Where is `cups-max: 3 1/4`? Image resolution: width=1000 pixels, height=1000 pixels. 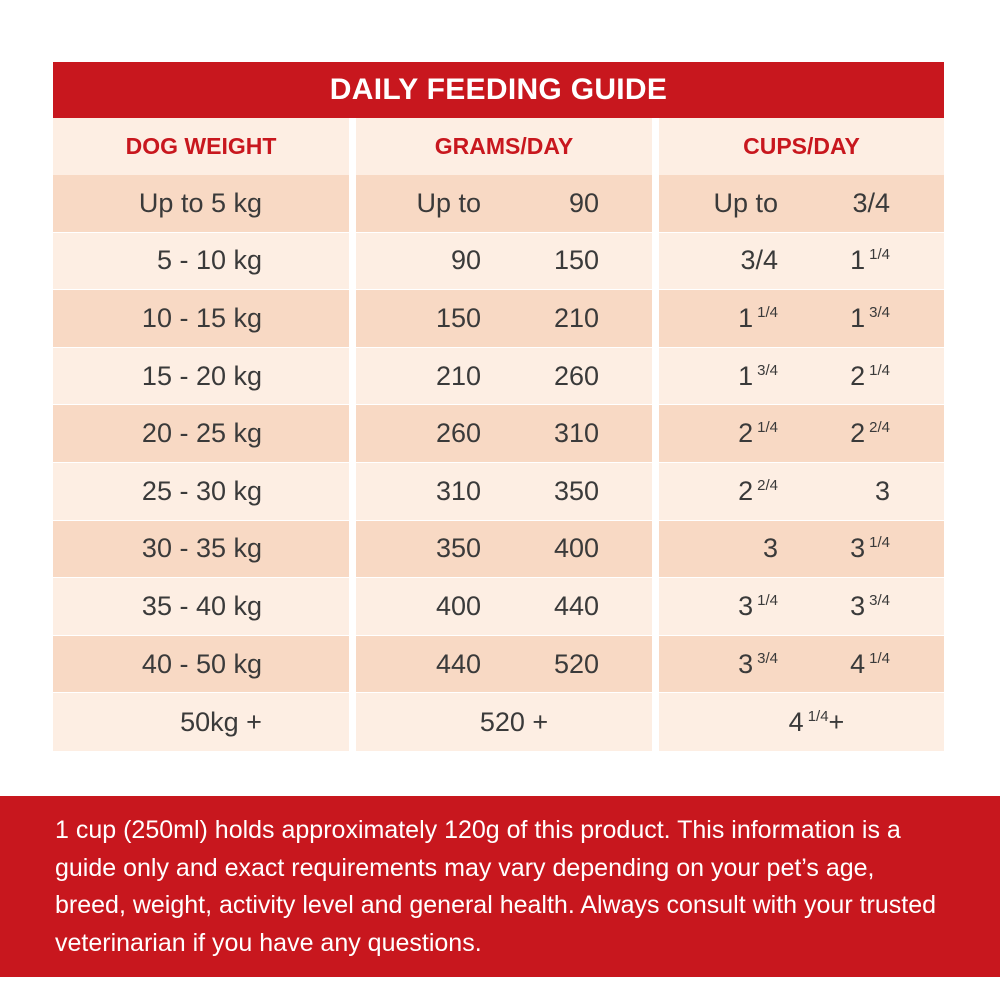 cups-max: 3 1/4 is located at coordinates (870, 548).